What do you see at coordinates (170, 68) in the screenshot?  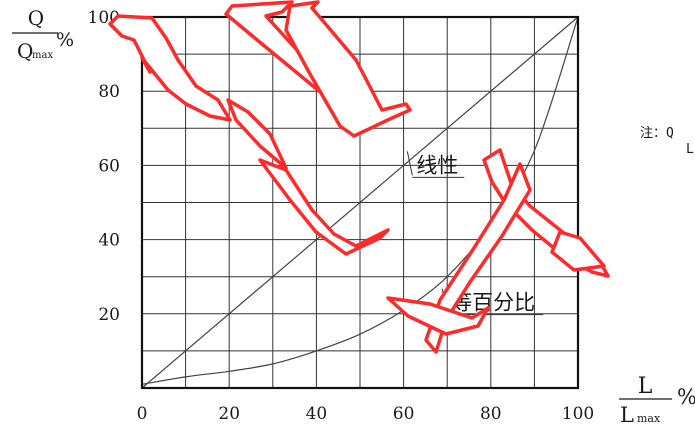 I see `watermark-letter-c` at bounding box center [170, 68].